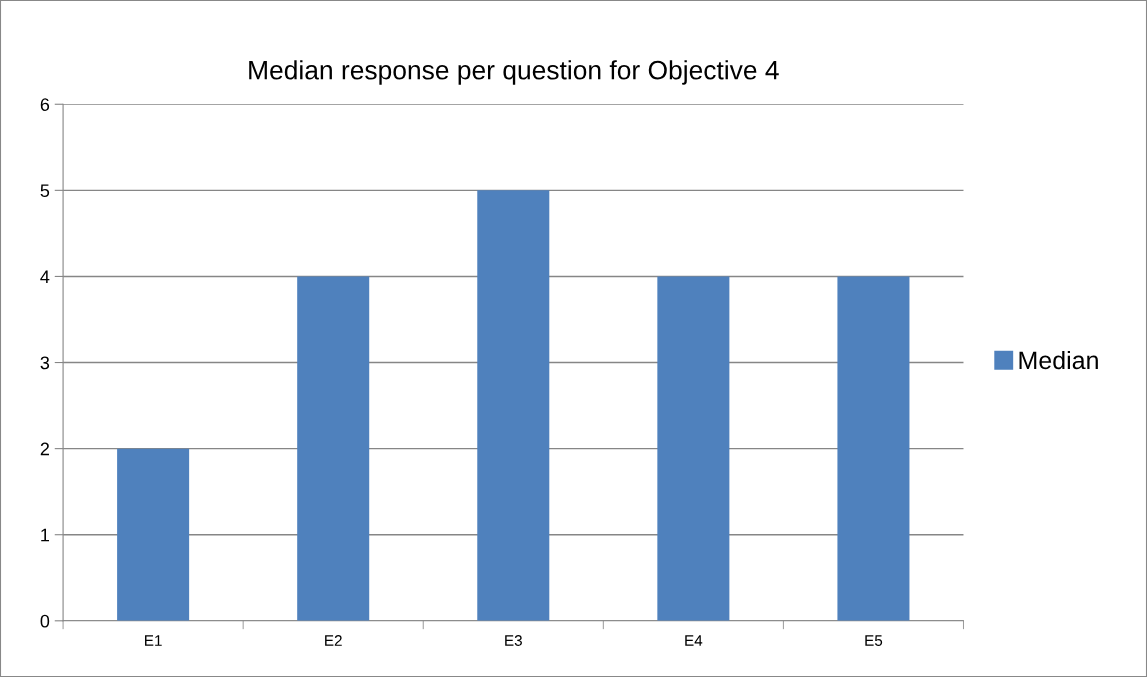 This screenshot has width=1147, height=677. What do you see at coordinates (694, 640) in the screenshot?
I see `x-tick-label: E4` at bounding box center [694, 640].